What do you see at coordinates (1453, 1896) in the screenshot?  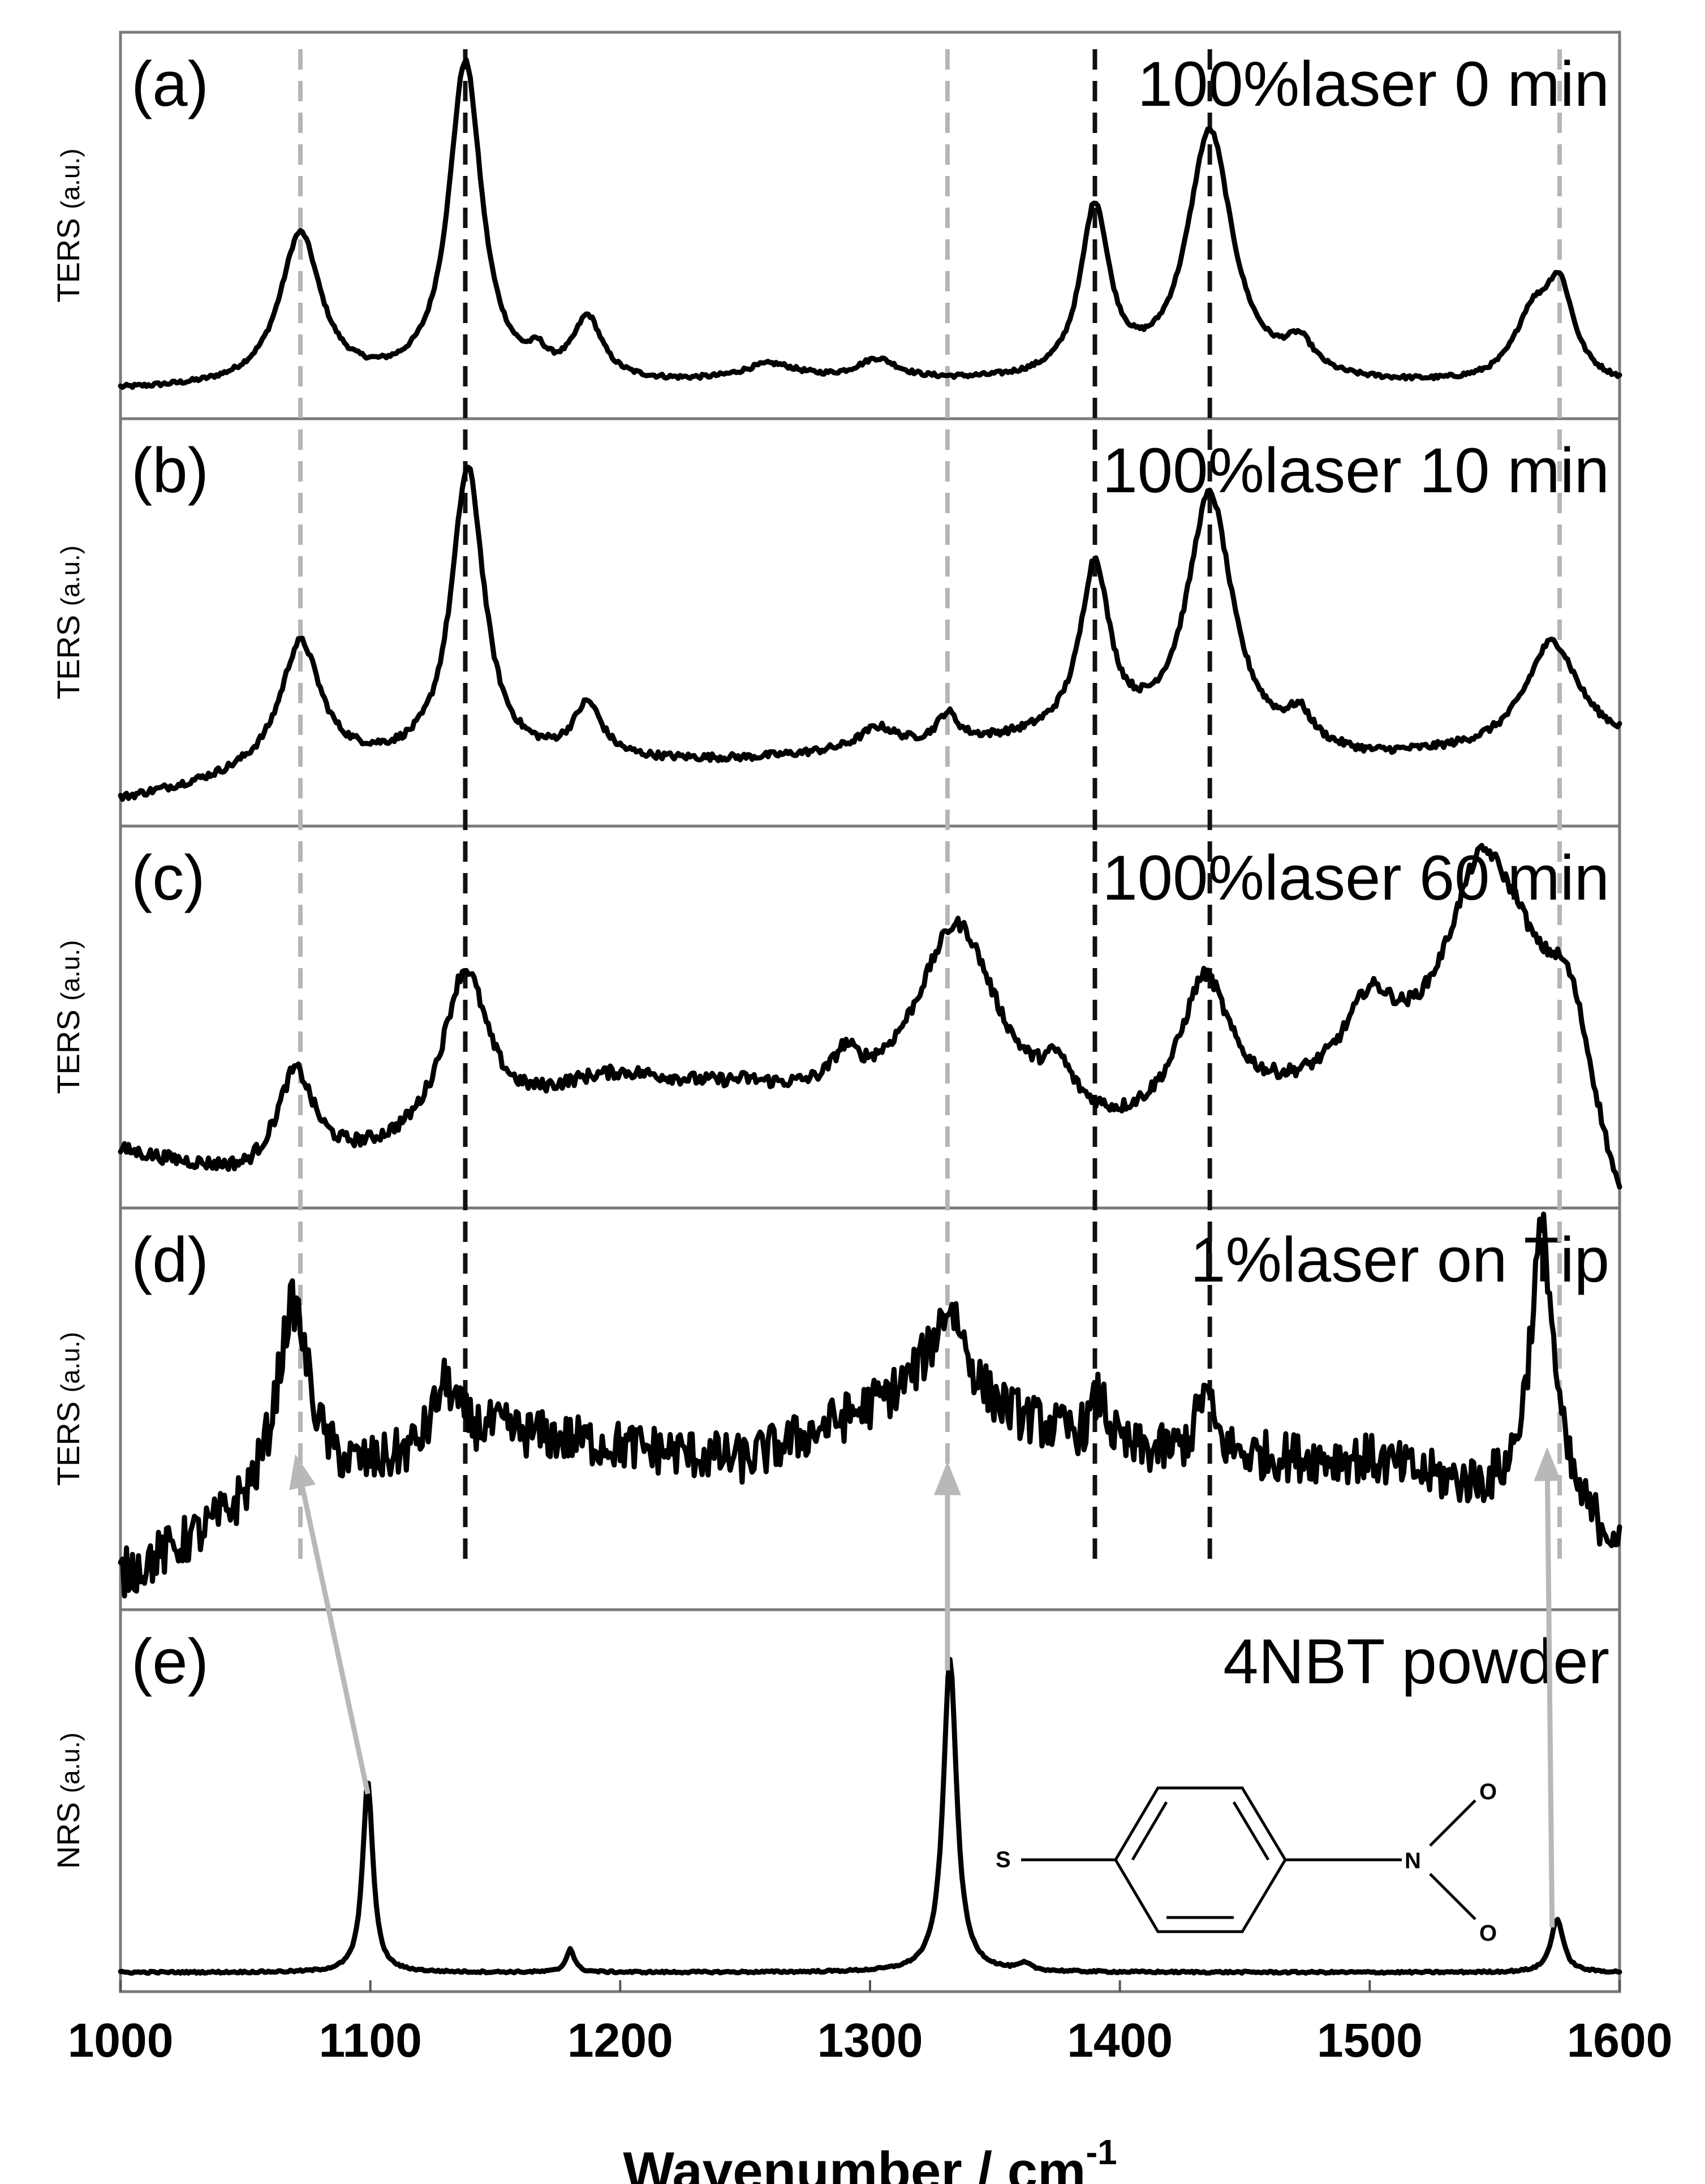 I see `bond-n-o-bottom` at bounding box center [1453, 1896].